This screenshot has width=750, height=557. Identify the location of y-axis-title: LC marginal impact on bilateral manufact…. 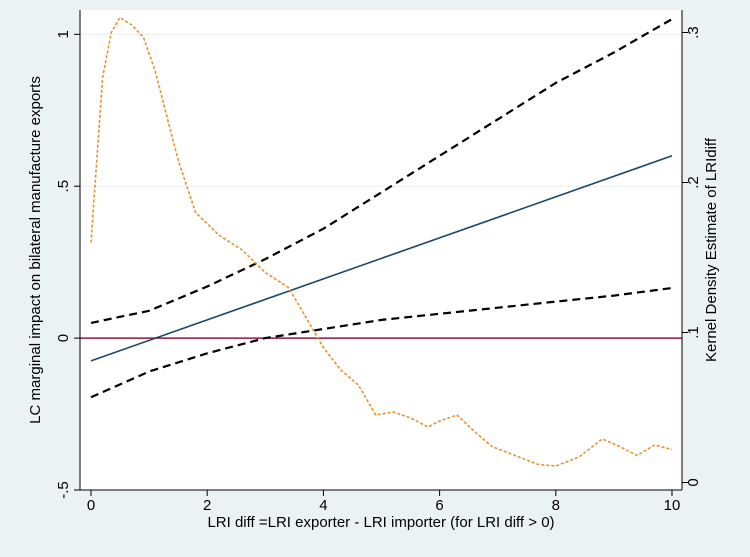
(35, 250).